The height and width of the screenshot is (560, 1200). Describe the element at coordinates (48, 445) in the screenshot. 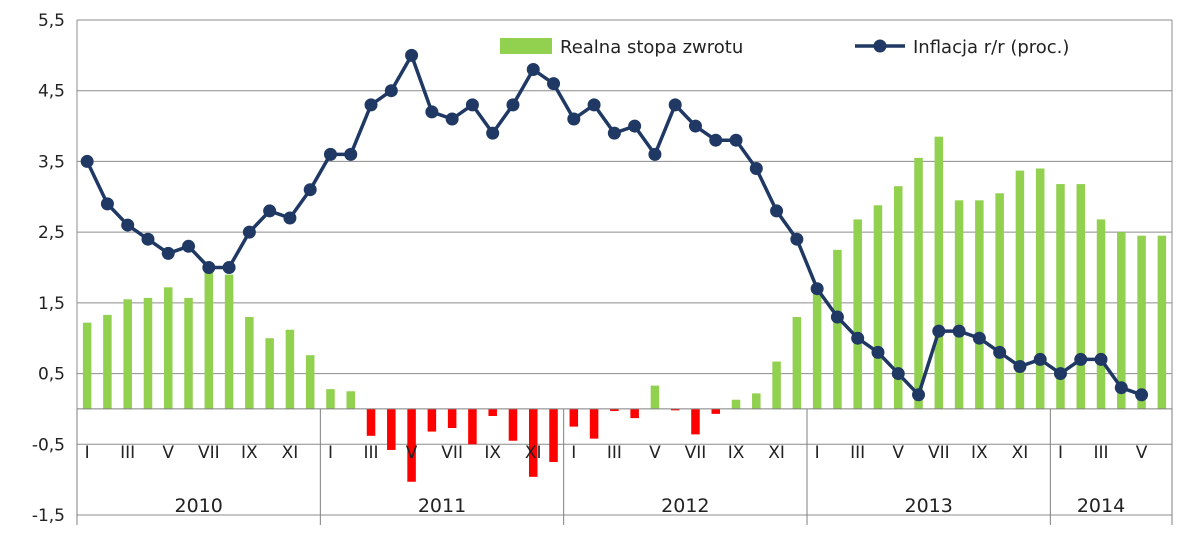

I see `y-tick-label: -0,5` at that location.